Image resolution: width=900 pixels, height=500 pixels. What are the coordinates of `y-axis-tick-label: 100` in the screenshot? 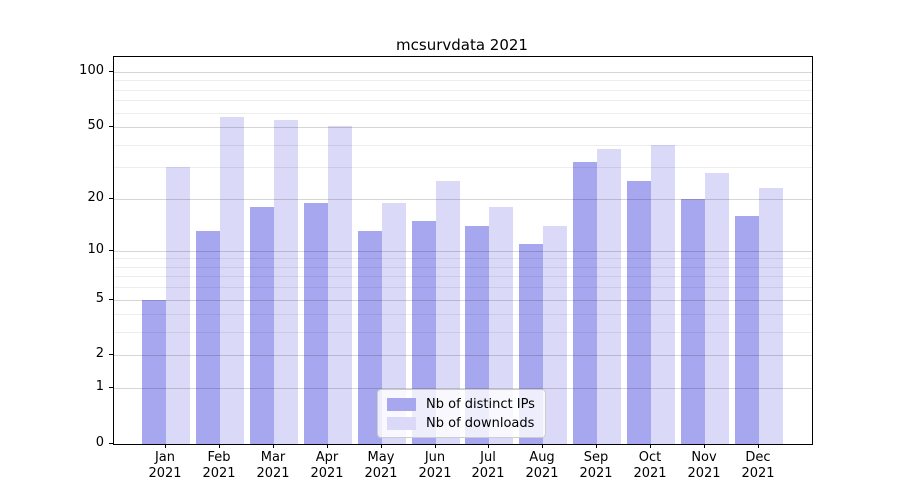 It's located at (91, 70).